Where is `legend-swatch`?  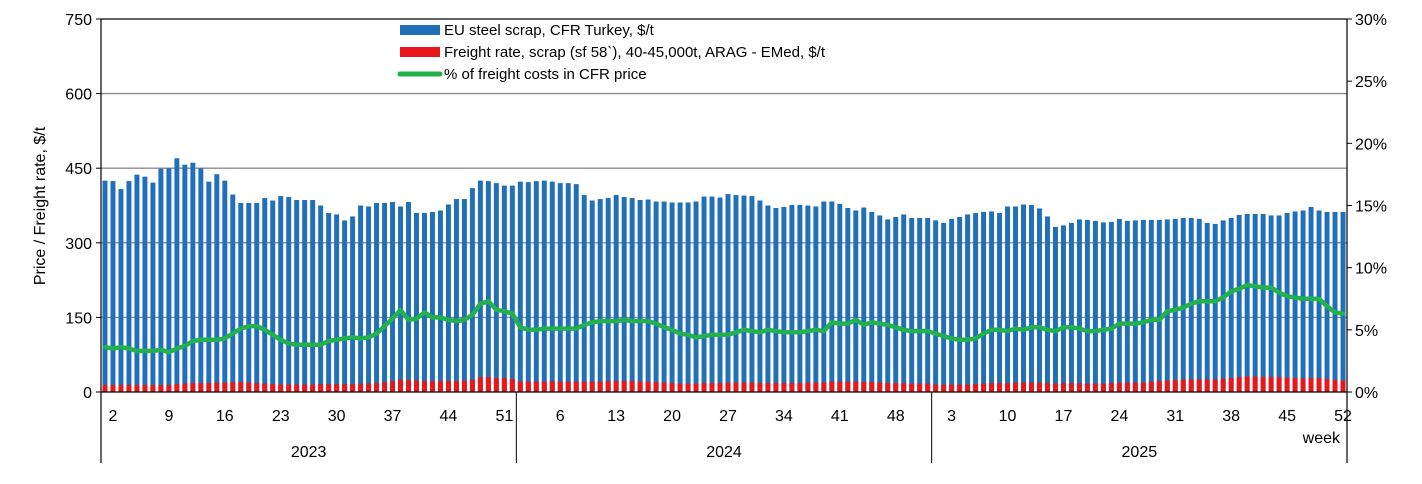
legend-swatch is located at coordinates (420, 30).